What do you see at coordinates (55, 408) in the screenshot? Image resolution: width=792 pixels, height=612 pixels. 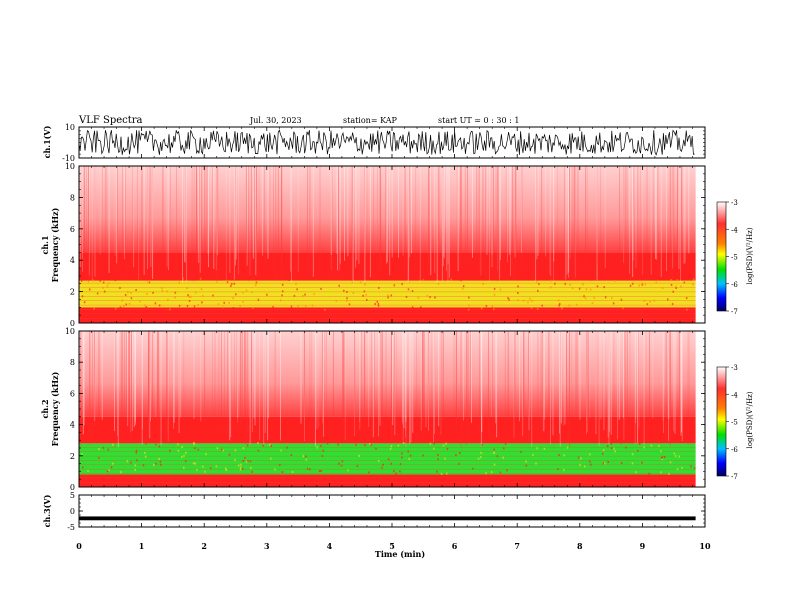 I see `ch2-spectrogram-ylabel-frequency: Frequency (kHz)` at bounding box center [55, 408].